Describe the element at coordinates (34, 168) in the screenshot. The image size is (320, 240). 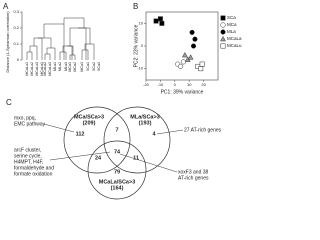
I see `note: formaldehyde and` at that location.